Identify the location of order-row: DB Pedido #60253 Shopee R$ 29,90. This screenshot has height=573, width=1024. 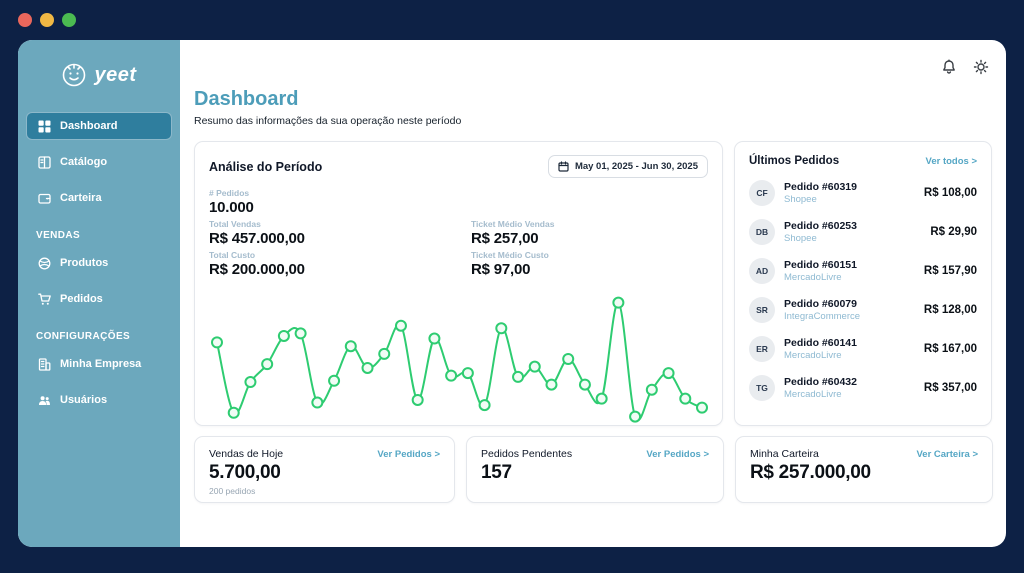
(863, 232).